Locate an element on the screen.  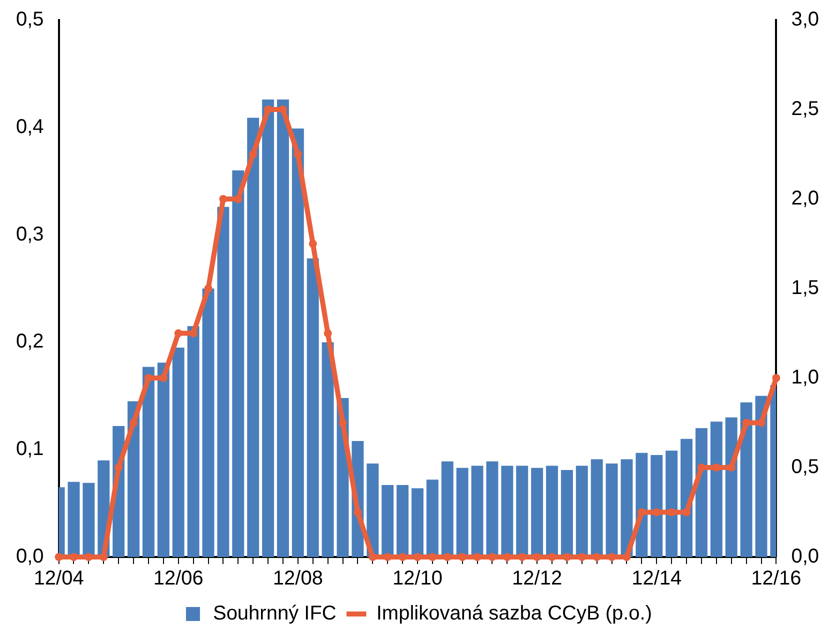
y2-tick-label: 0,5 is located at coordinates (805, 467).